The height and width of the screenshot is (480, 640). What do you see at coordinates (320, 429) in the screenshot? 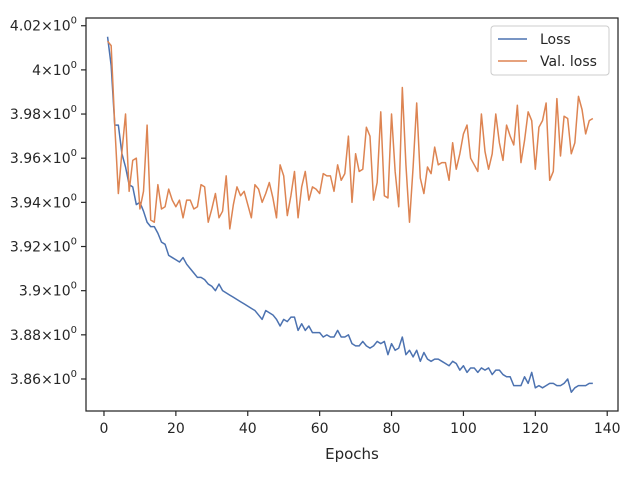
I see `x-tick-label: 60` at bounding box center [320, 429].